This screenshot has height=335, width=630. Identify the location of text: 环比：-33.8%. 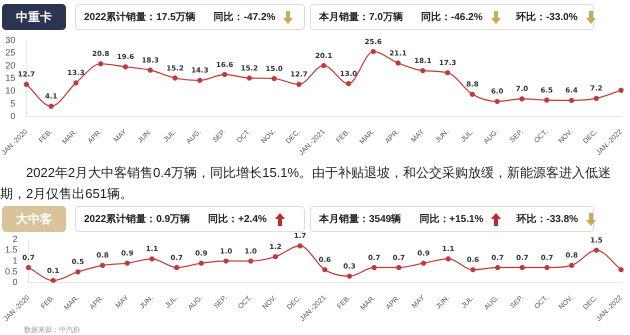
(547, 219).